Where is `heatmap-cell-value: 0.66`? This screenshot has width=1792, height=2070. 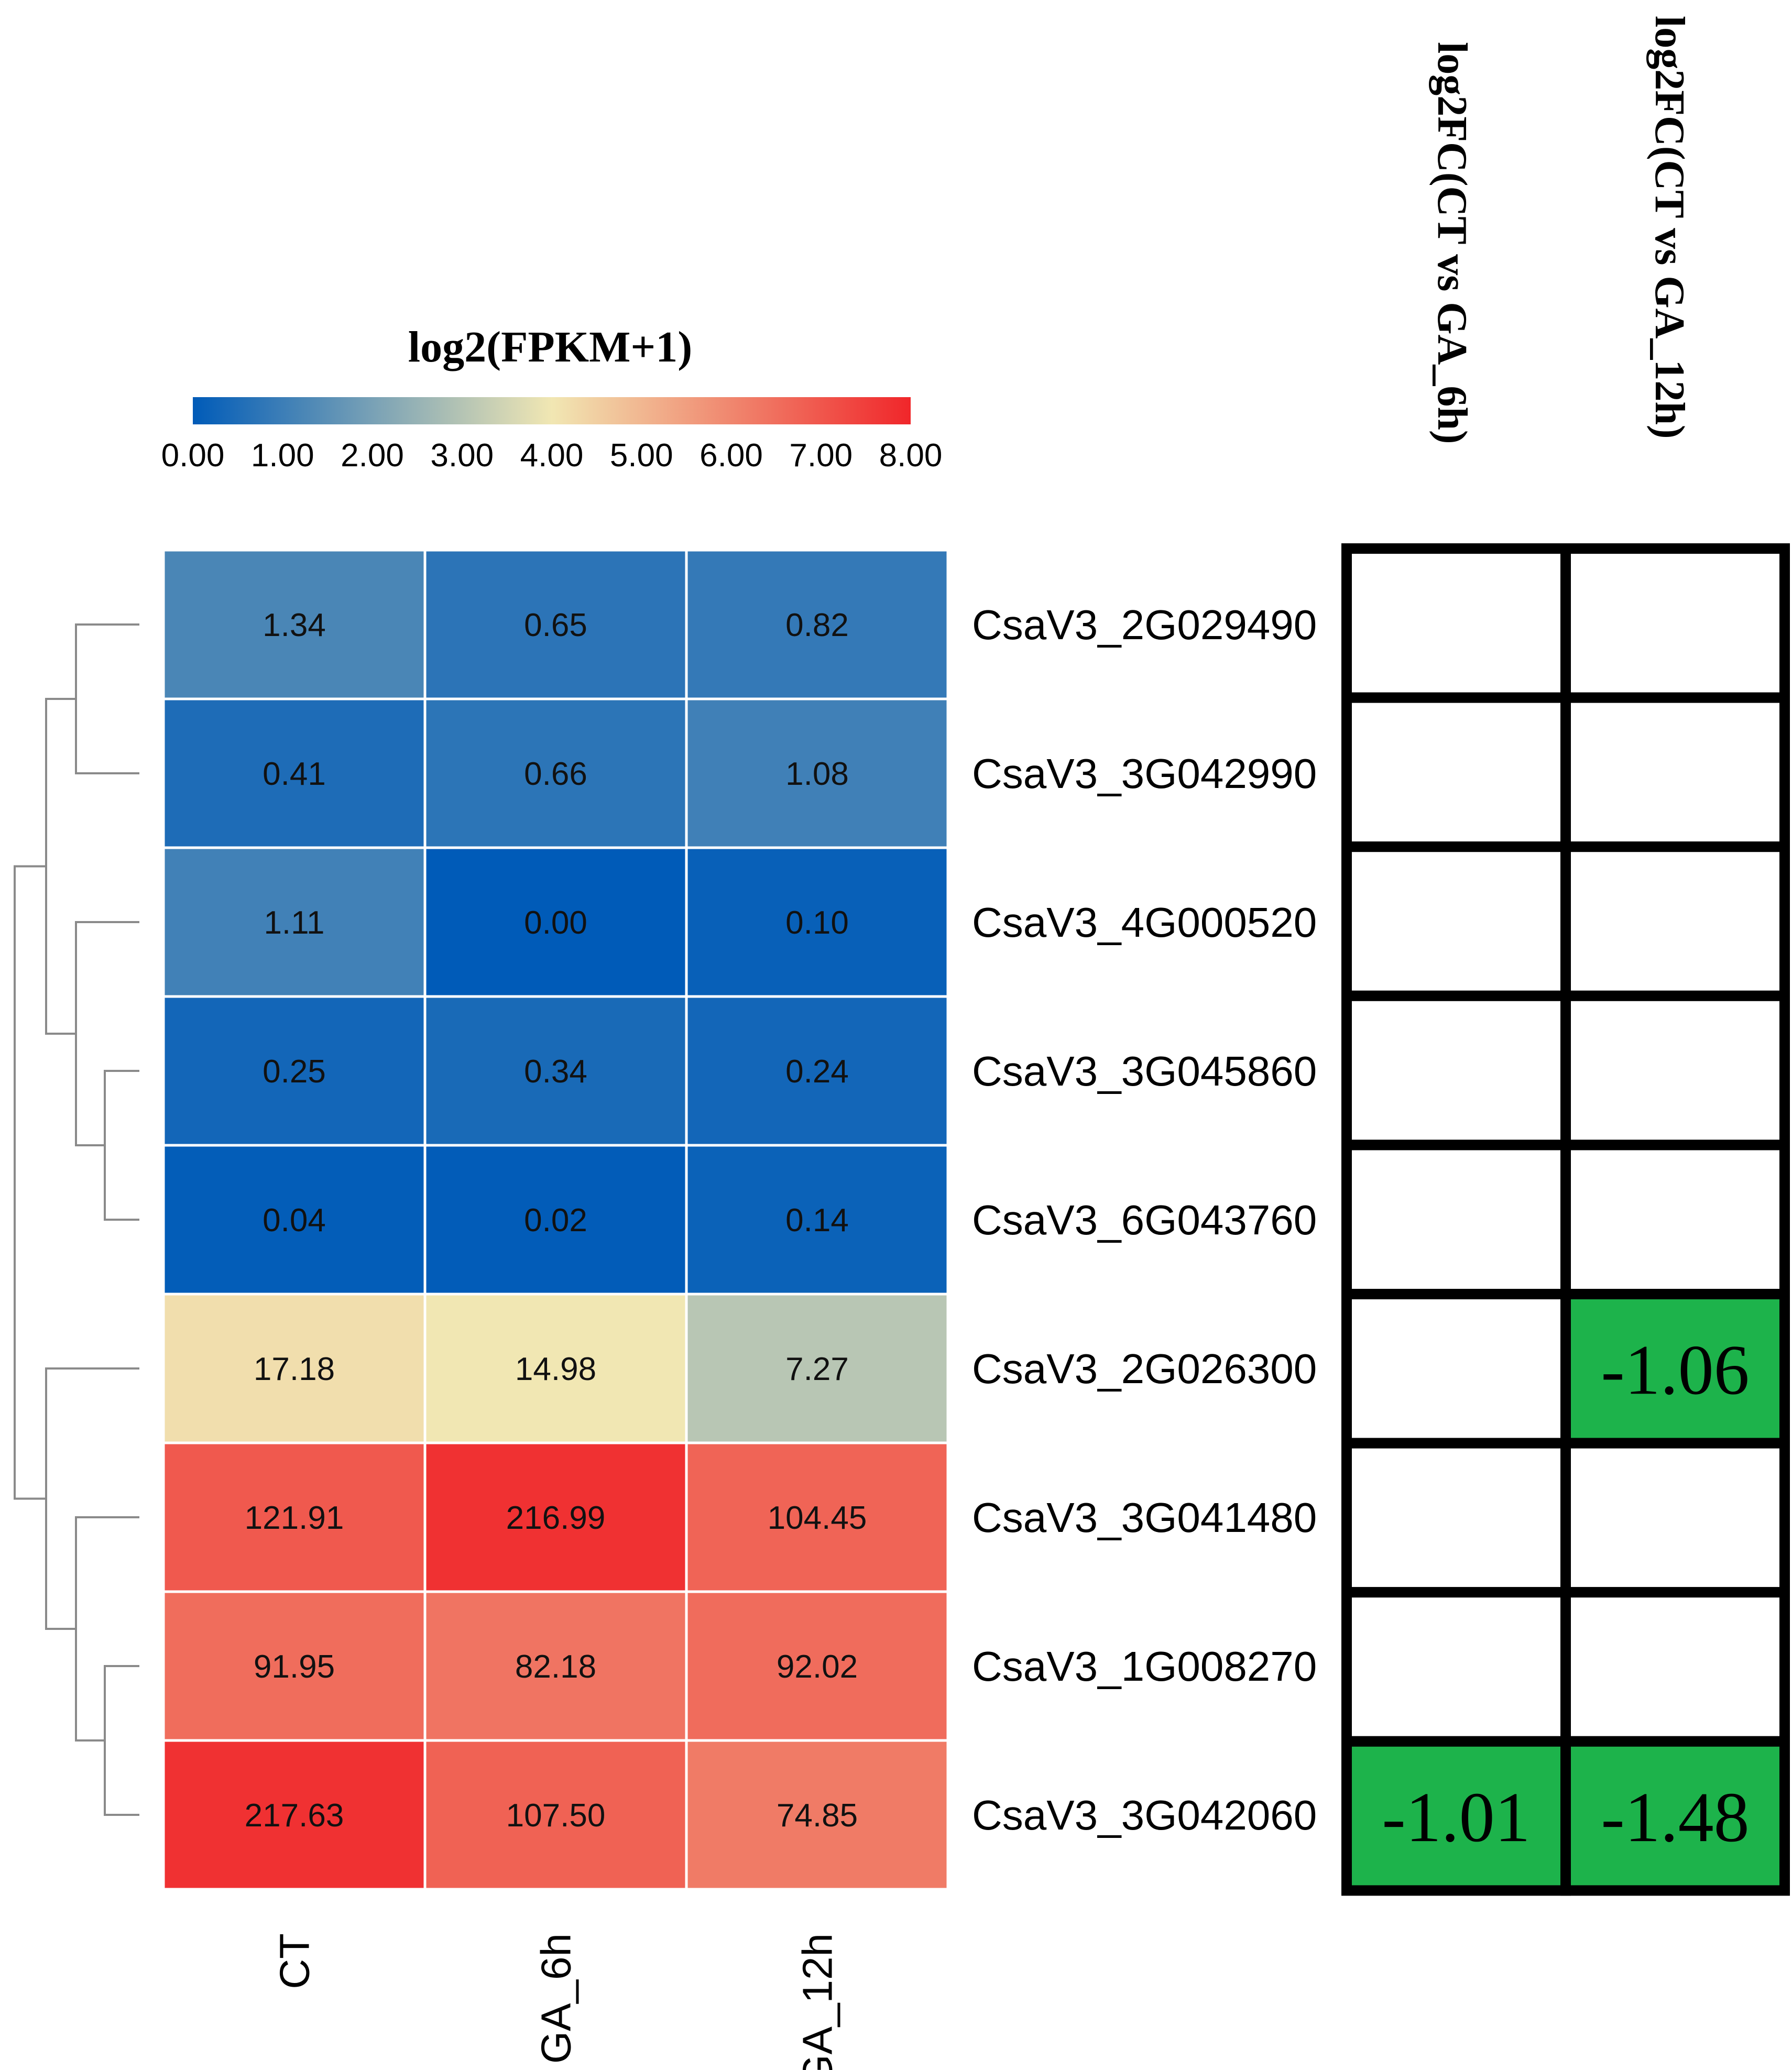
heatmap-cell-value: 0.66 is located at coordinates (555, 774).